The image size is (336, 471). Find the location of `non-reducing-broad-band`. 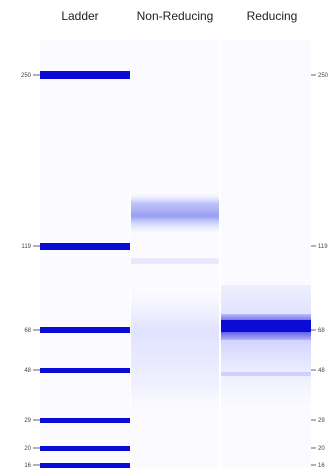

non-reducing-broad-band is located at coordinates (175, 214).